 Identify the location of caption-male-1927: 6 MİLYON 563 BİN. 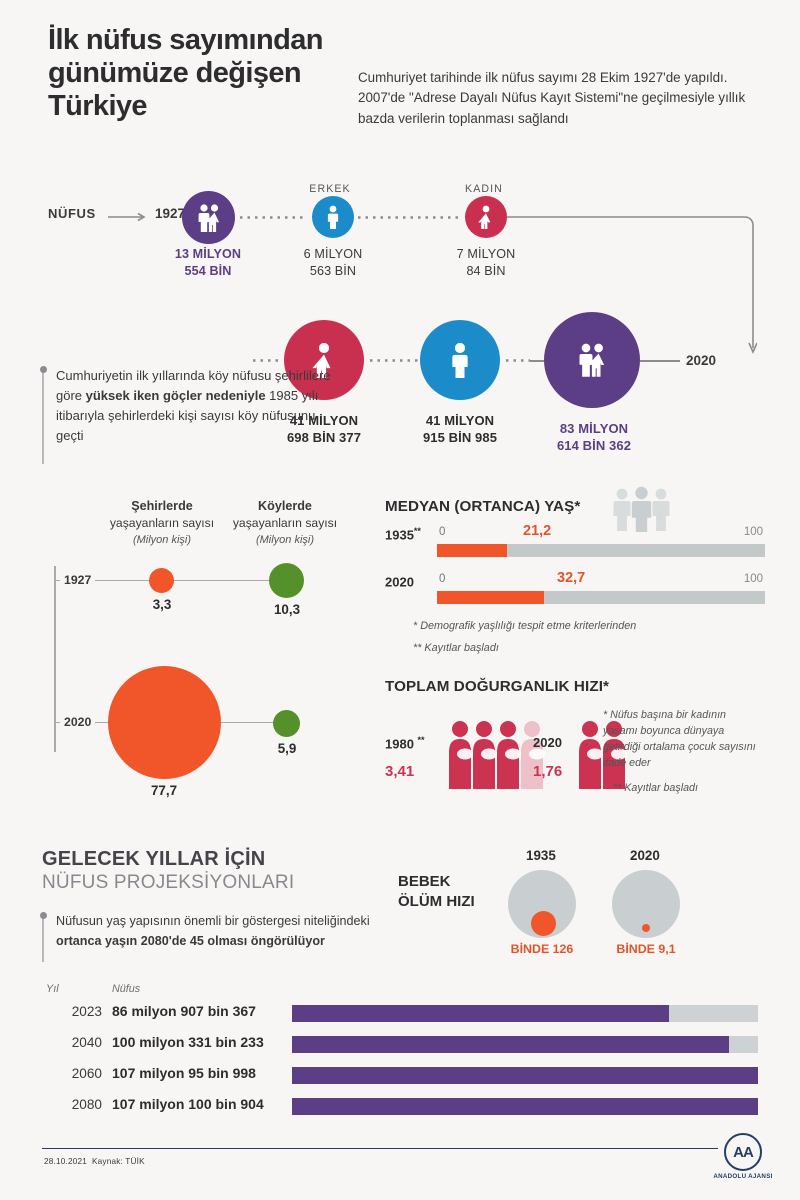
(333, 262).